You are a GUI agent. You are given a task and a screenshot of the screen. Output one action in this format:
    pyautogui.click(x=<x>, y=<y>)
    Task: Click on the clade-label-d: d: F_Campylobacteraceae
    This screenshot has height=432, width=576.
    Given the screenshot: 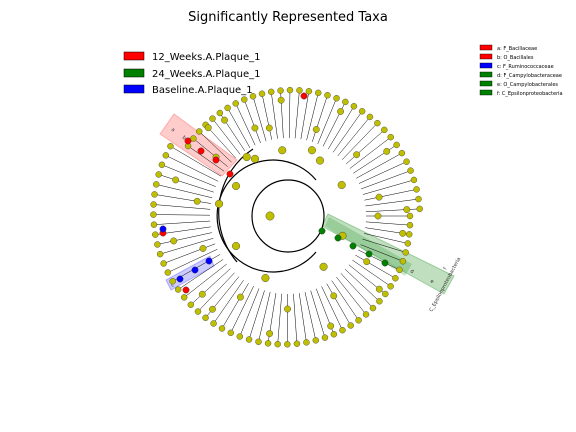 What is the action you would take?
    pyautogui.click(x=529, y=76)
    